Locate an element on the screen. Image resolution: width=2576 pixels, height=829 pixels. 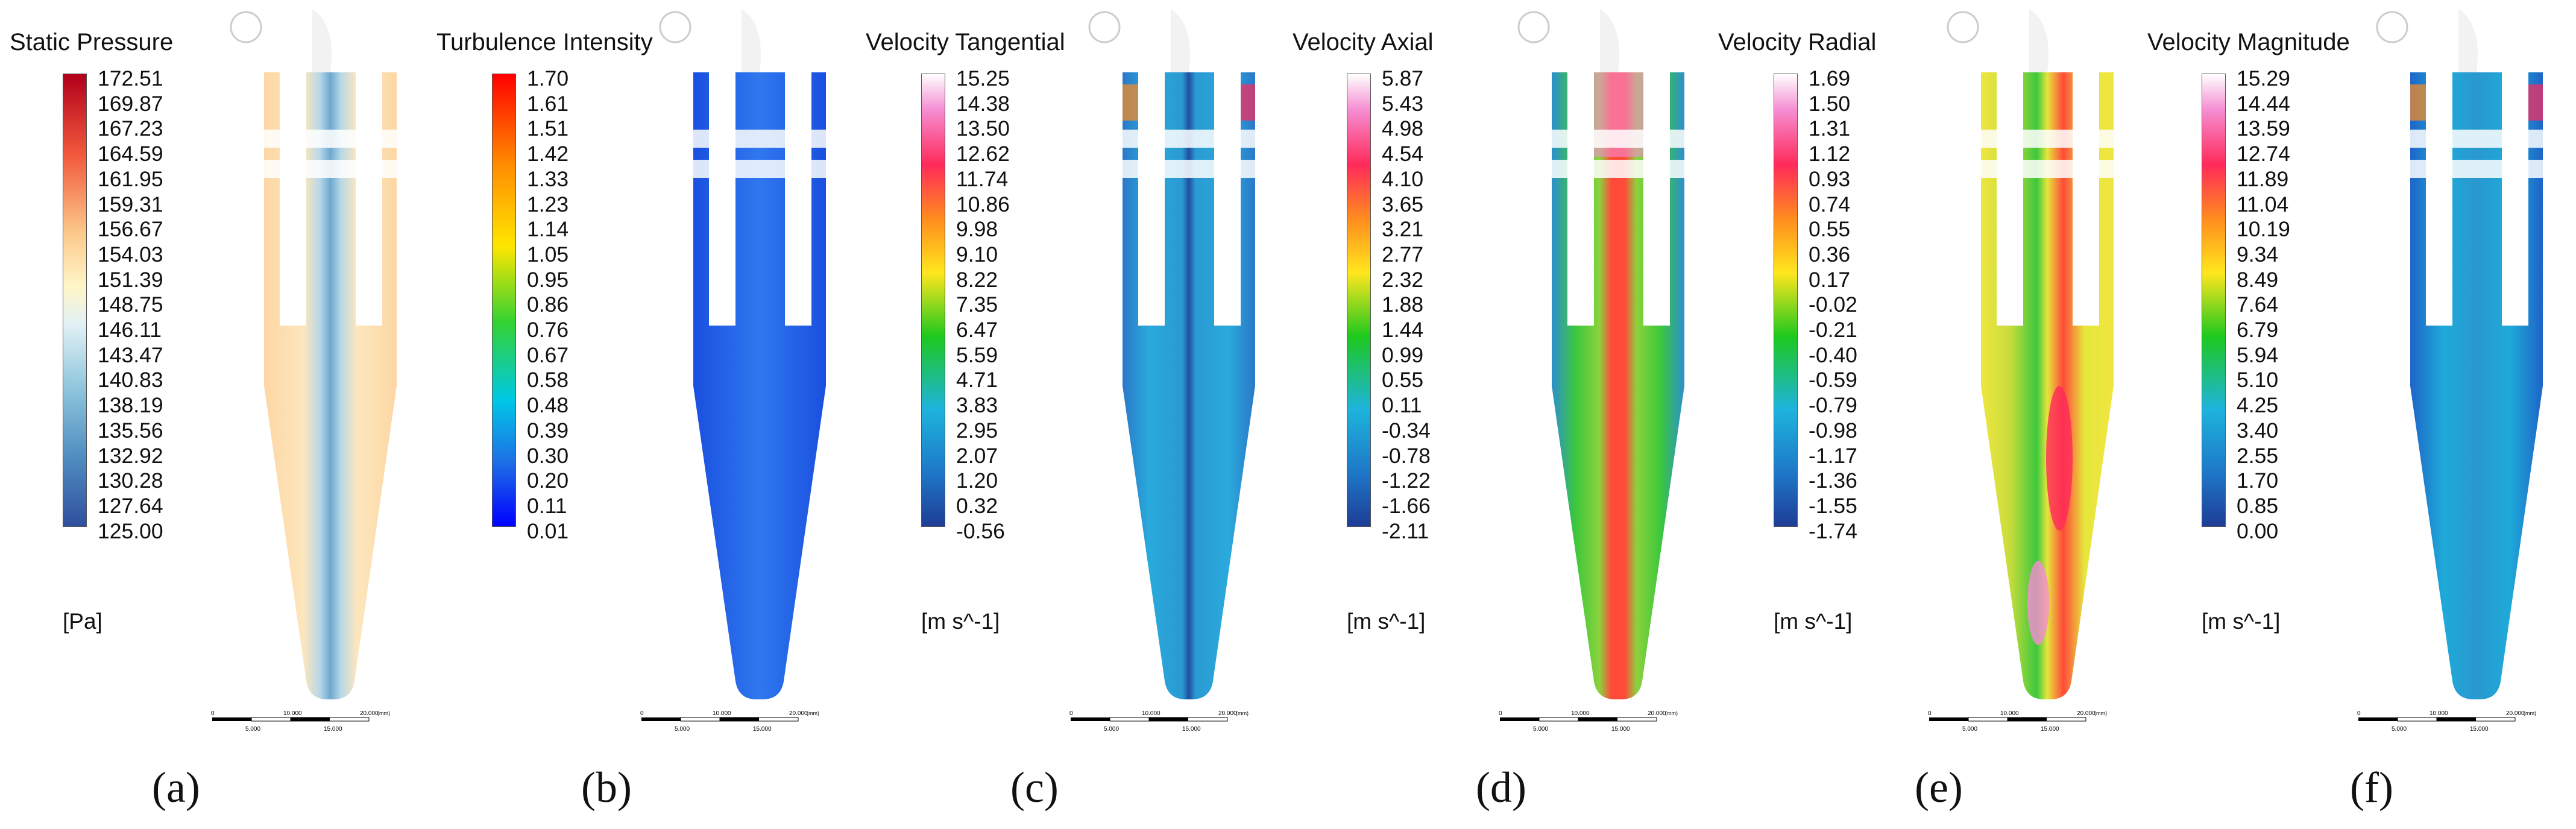
tick-label: 159.31 is located at coordinates (130, 204).